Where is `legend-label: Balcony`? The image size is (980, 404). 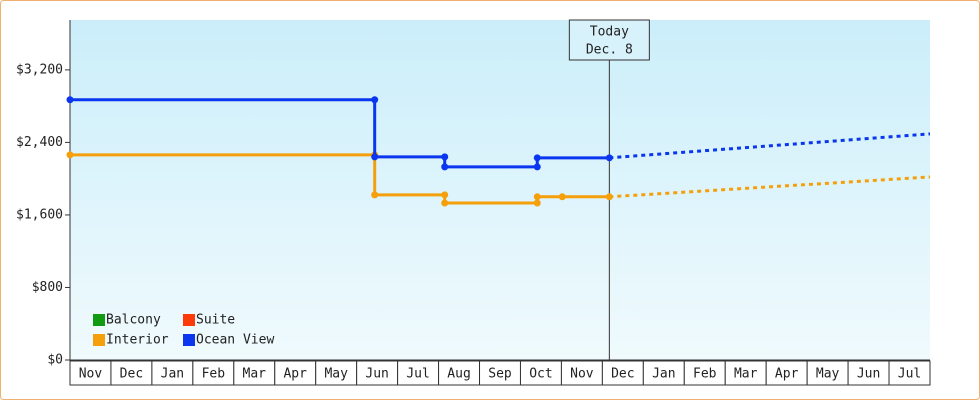
legend-label: Balcony is located at coordinates (133, 320).